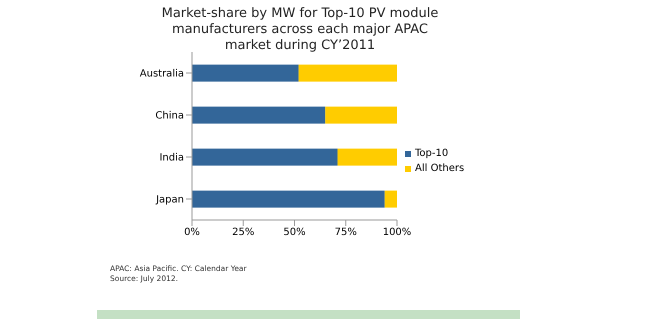  Describe the element at coordinates (243, 232) in the screenshot. I see `x-tick-label: 25%` at that location.